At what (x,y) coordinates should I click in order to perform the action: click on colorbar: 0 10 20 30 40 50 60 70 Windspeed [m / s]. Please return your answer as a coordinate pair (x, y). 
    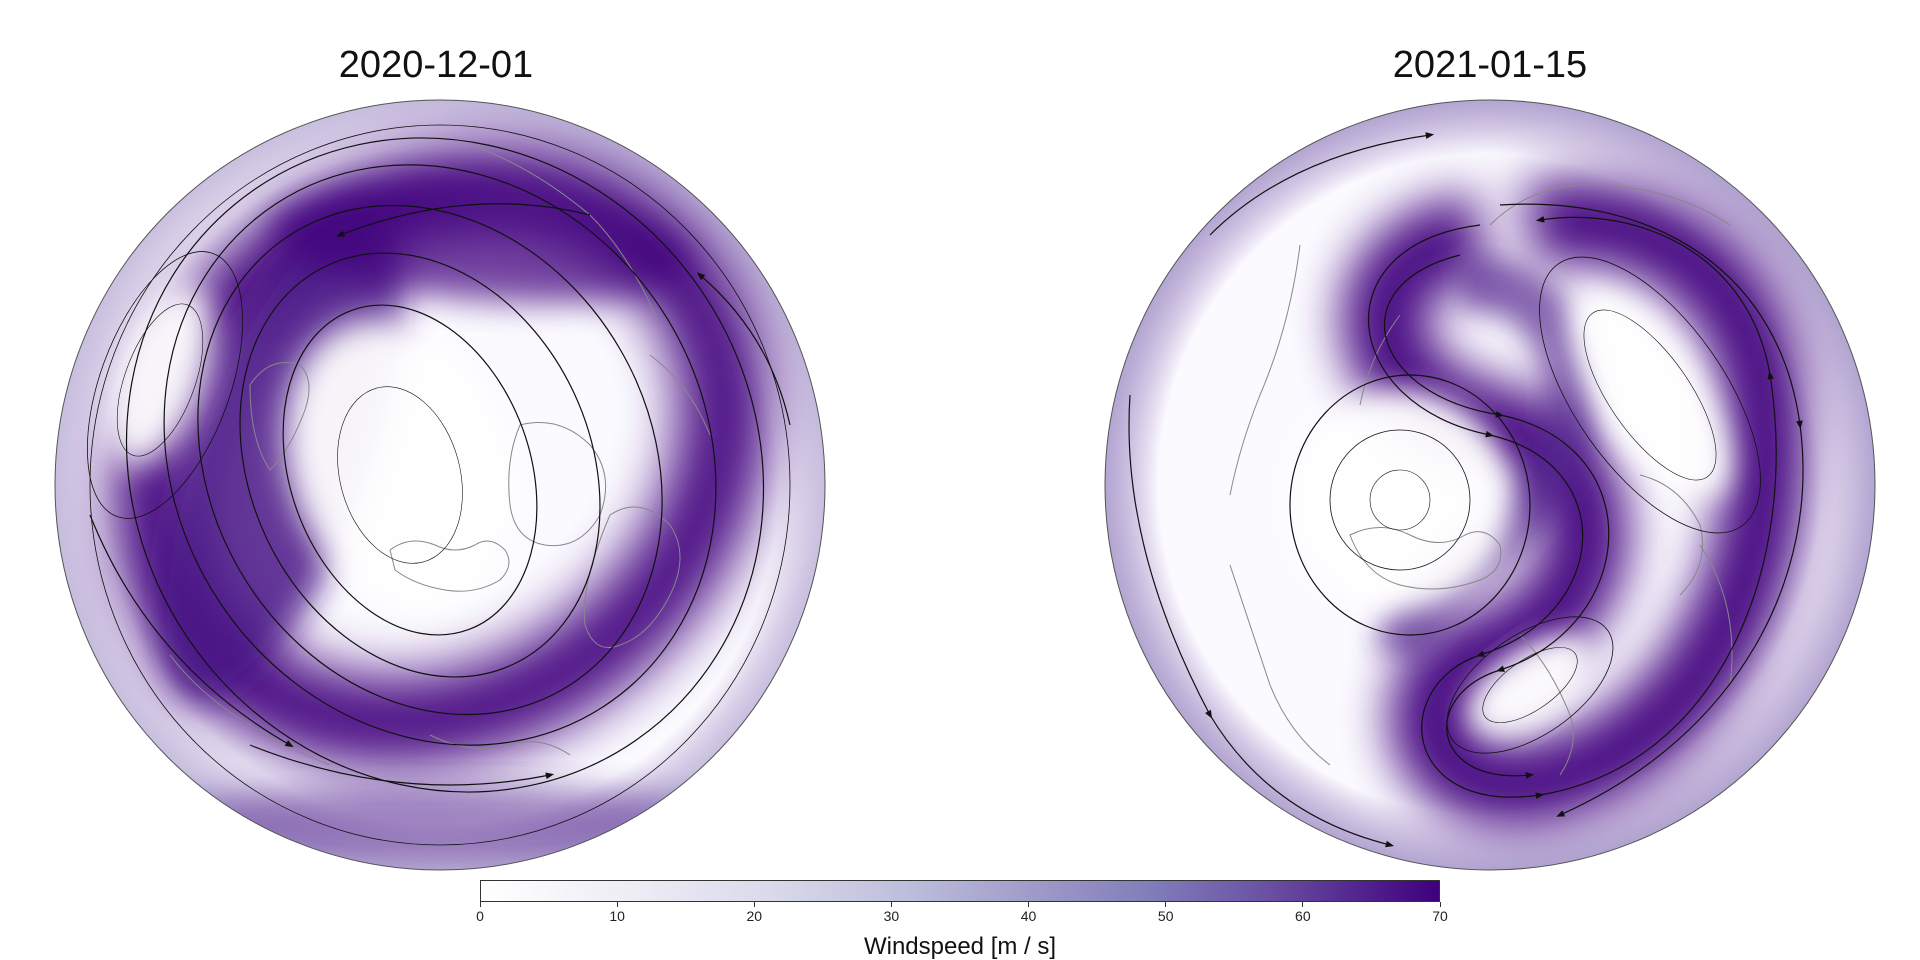
    Looking at the image, I should click on (960, 920).